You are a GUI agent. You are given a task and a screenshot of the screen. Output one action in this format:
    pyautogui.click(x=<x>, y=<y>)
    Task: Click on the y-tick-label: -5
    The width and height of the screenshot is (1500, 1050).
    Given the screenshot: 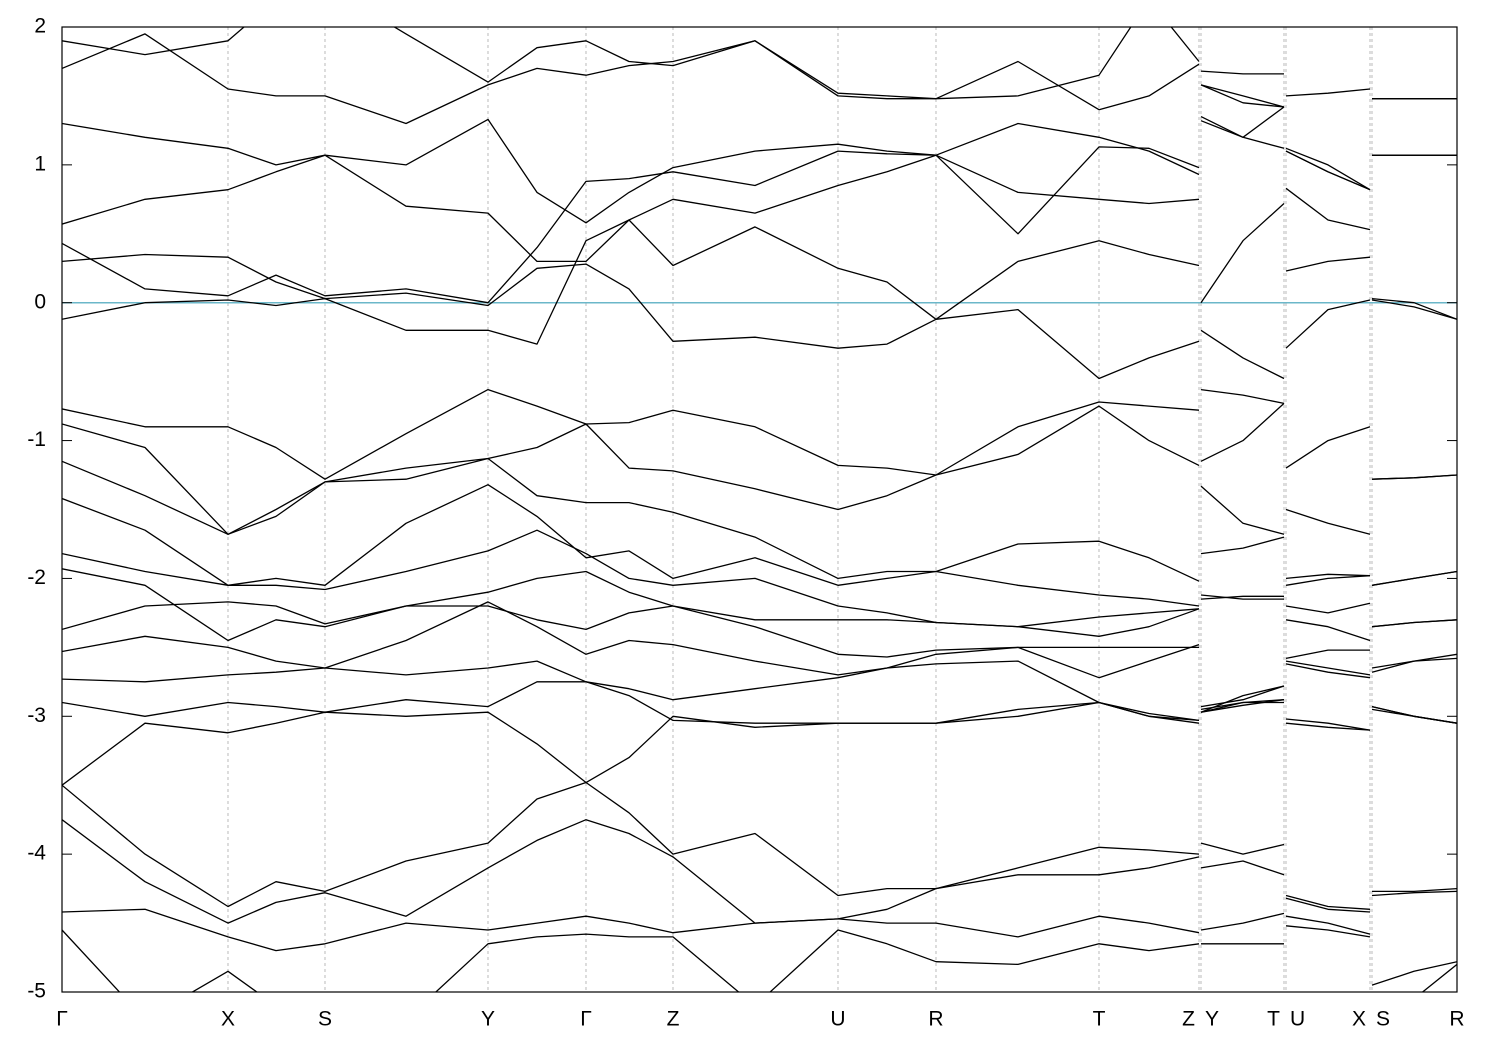 What is the action you would take?
    pyautogui.click(x=36, y=991)
    